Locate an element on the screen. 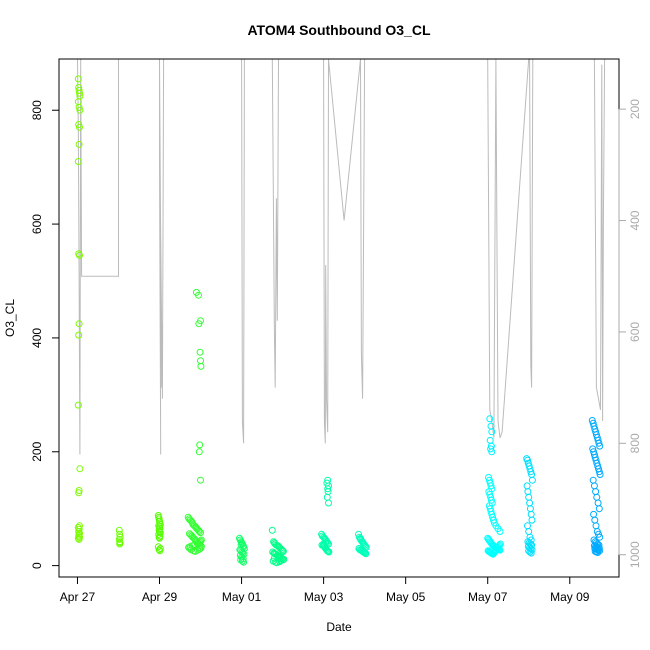 This screenshot has height=650, width=650. x-tick-label: May 09 is located at coordinates (570, 597).